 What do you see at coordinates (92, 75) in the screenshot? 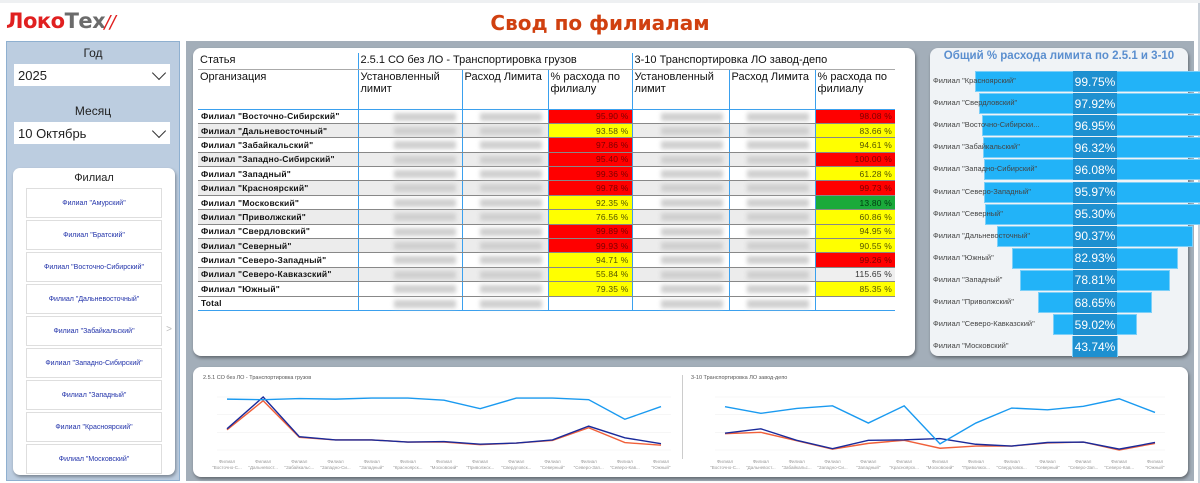
I see `year-dropdown: 2025` at bounding box center [92, 75].